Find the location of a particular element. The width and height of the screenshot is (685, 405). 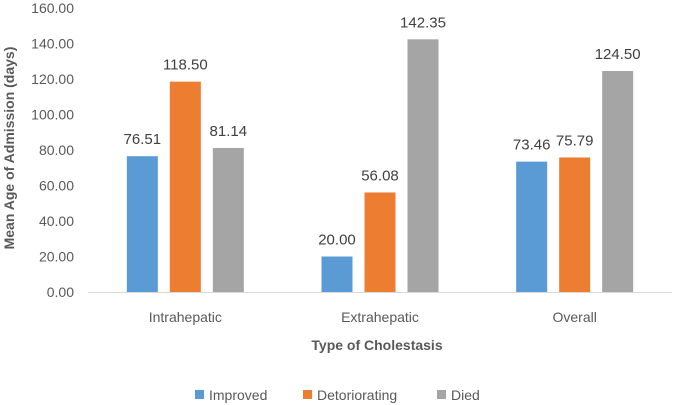

y-tick-label: 80.00 is located at coordinates (56, 150).